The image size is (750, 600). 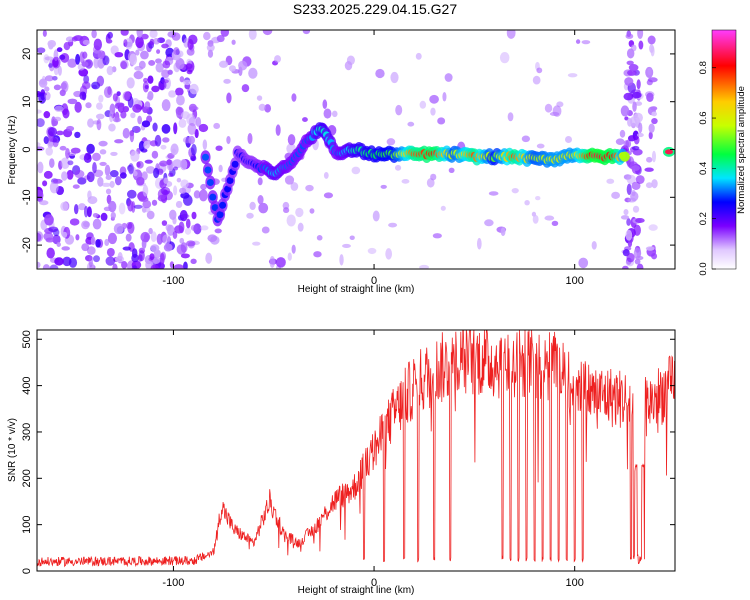 What do you see at coordinates (575, 583) in the screenshot?
I see `snr-x-tick-label: 100` at bounding box center [575, 583].